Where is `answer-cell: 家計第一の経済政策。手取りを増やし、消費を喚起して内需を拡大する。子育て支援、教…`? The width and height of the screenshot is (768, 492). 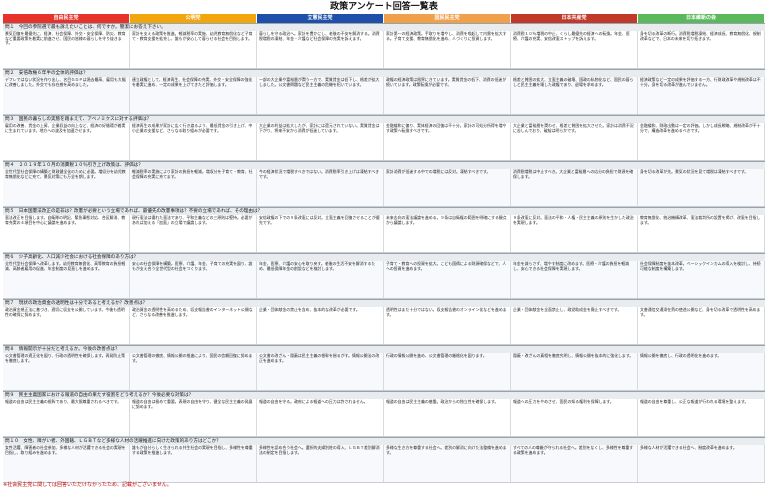 answer-cell: 家計第一の経済政策。手取りを増やし、消費を喚起して内需を拡大する。子育て支援、教… is located at coordinates (447, 49).